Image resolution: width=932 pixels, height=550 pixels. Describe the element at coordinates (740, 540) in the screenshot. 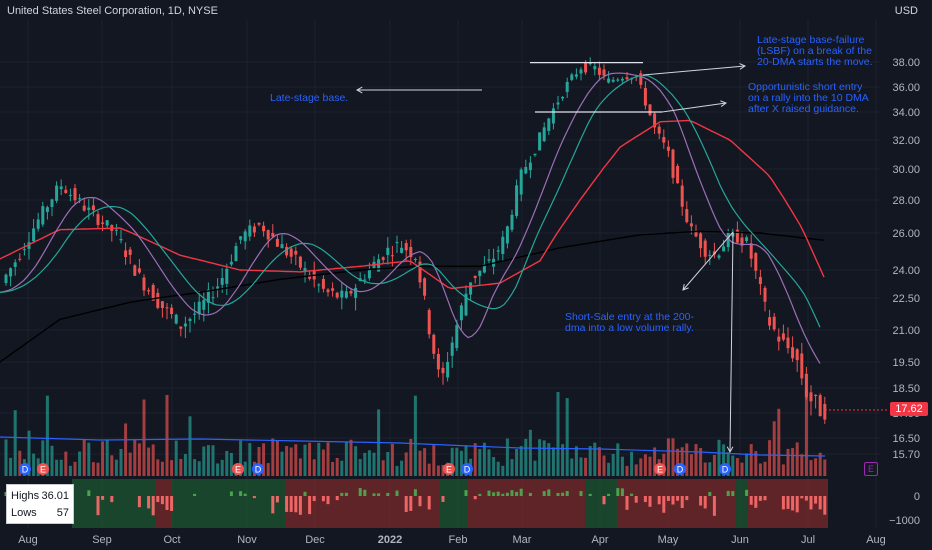

I see `time-tick-10: Jun` at that location.